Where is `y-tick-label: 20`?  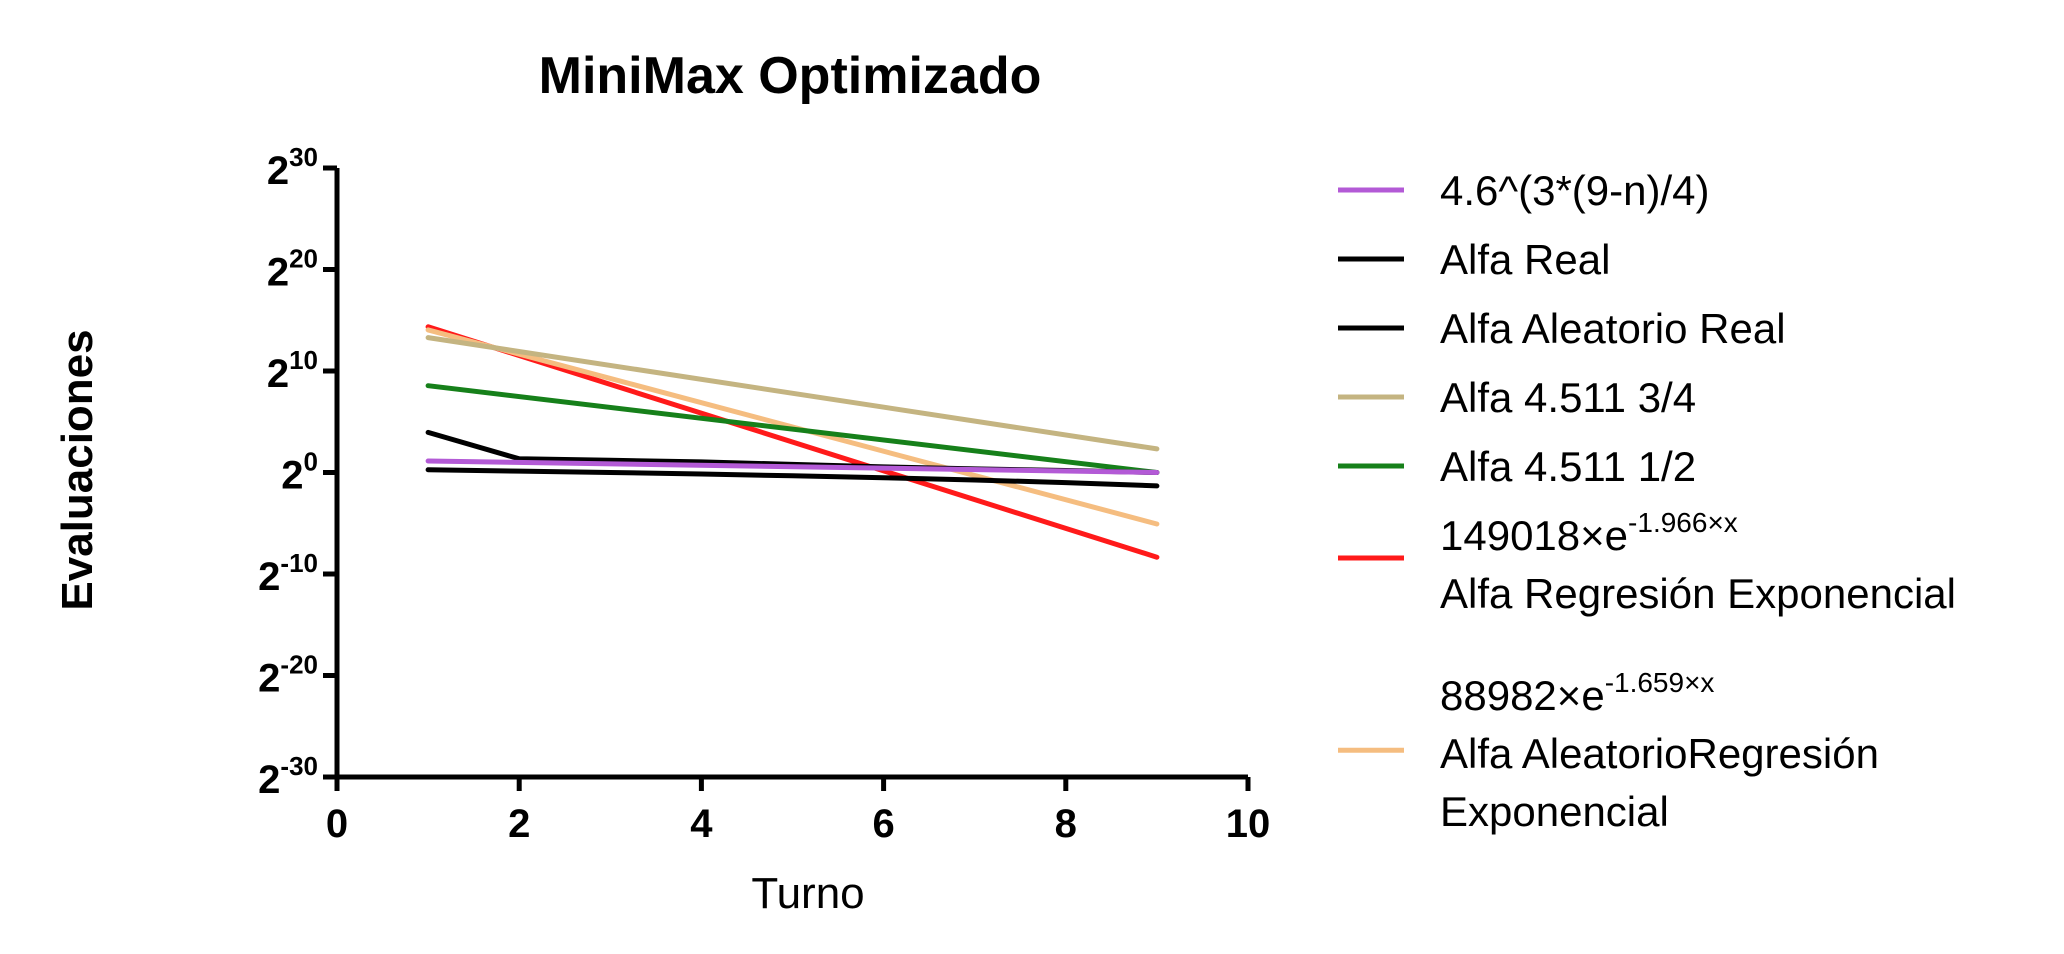
y-tick-label: 20 is located at coordinates (299, 472).